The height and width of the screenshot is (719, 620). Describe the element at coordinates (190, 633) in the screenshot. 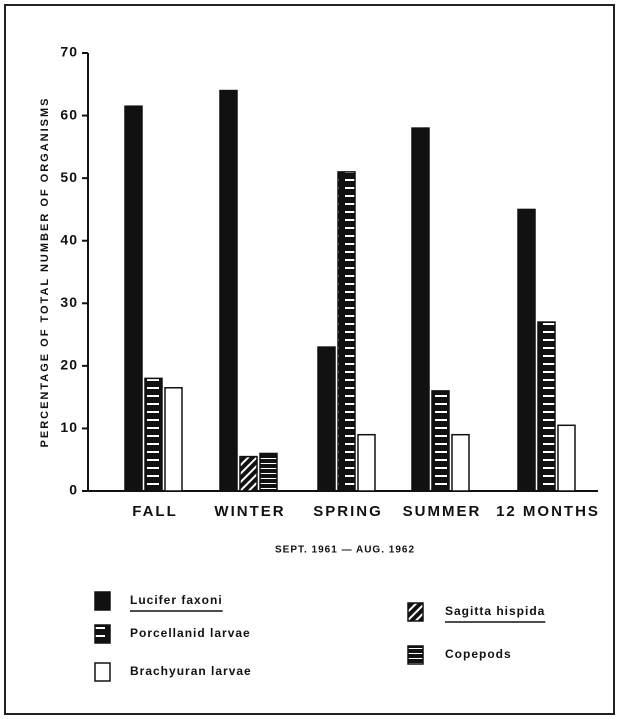

I see `legend-label: Porcellanid larvae` at that location.